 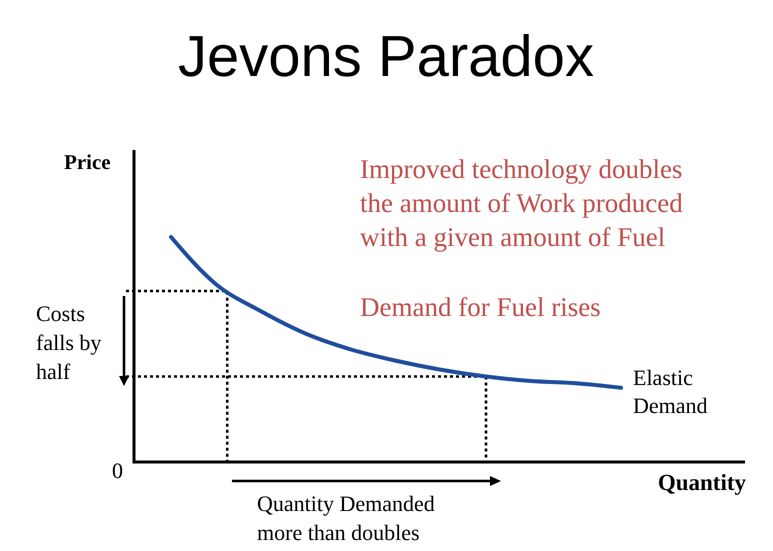 I want to click on annotation: Demand for Fuel rises, so click(x=480, y=307).